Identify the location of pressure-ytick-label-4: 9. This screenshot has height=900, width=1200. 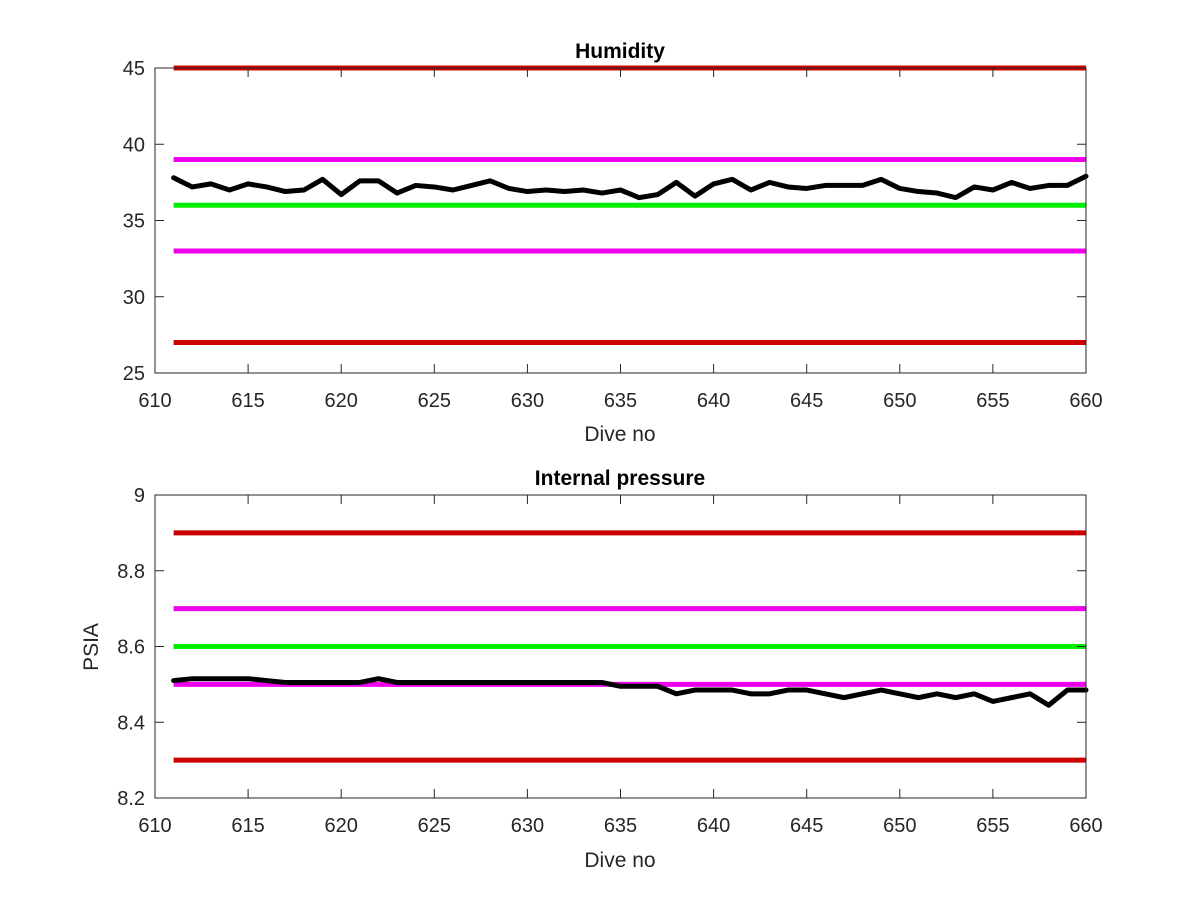
(139, 496).